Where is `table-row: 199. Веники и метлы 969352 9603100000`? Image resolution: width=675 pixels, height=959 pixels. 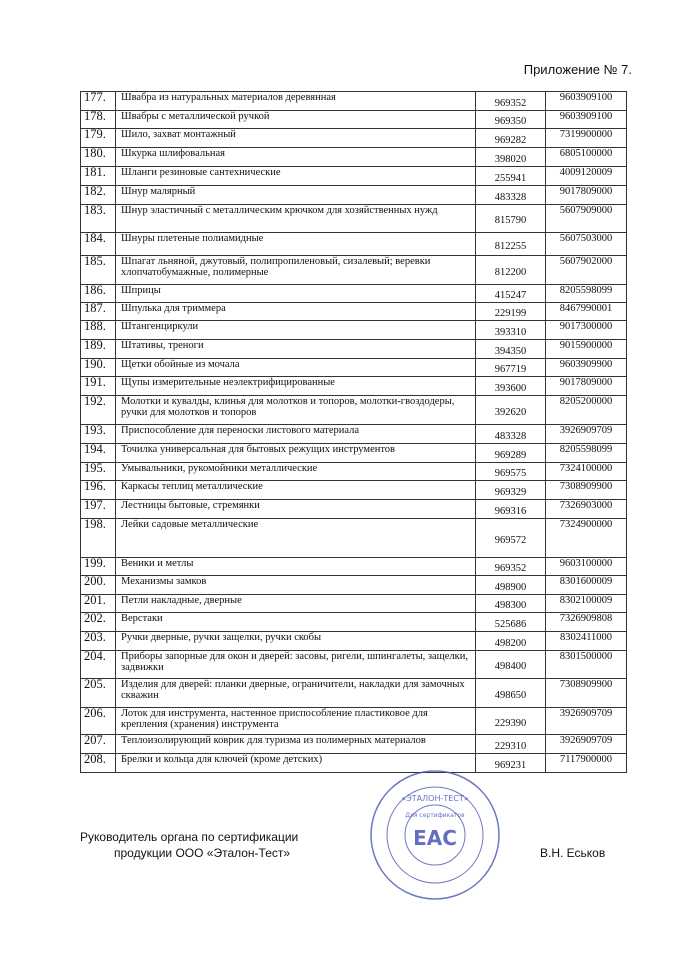
table-row: 199. Веники и метлы 969352 9603100000 is located at coordinates (353, 566).